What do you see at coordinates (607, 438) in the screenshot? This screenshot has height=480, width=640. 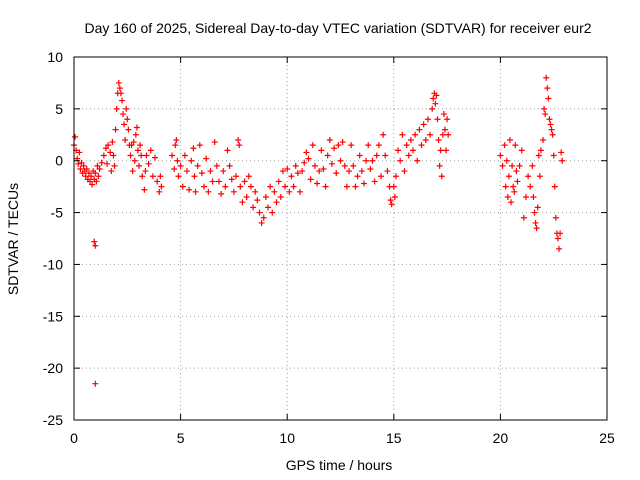 I see `x-tick-label: 25` at bounding box center [607, 438].